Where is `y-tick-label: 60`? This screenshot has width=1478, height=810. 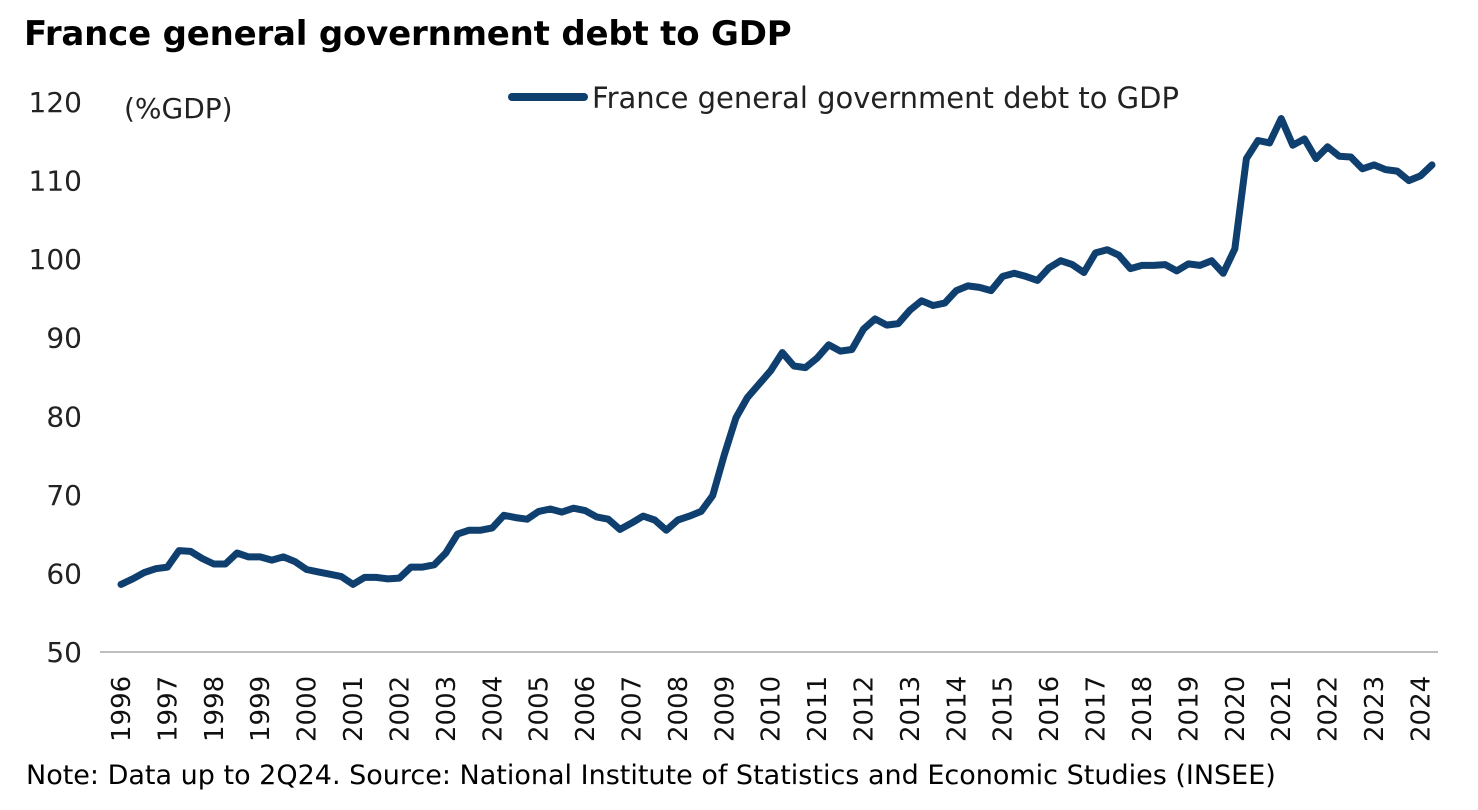 y-tick-label: 60 is located at coordinates (64, 573).